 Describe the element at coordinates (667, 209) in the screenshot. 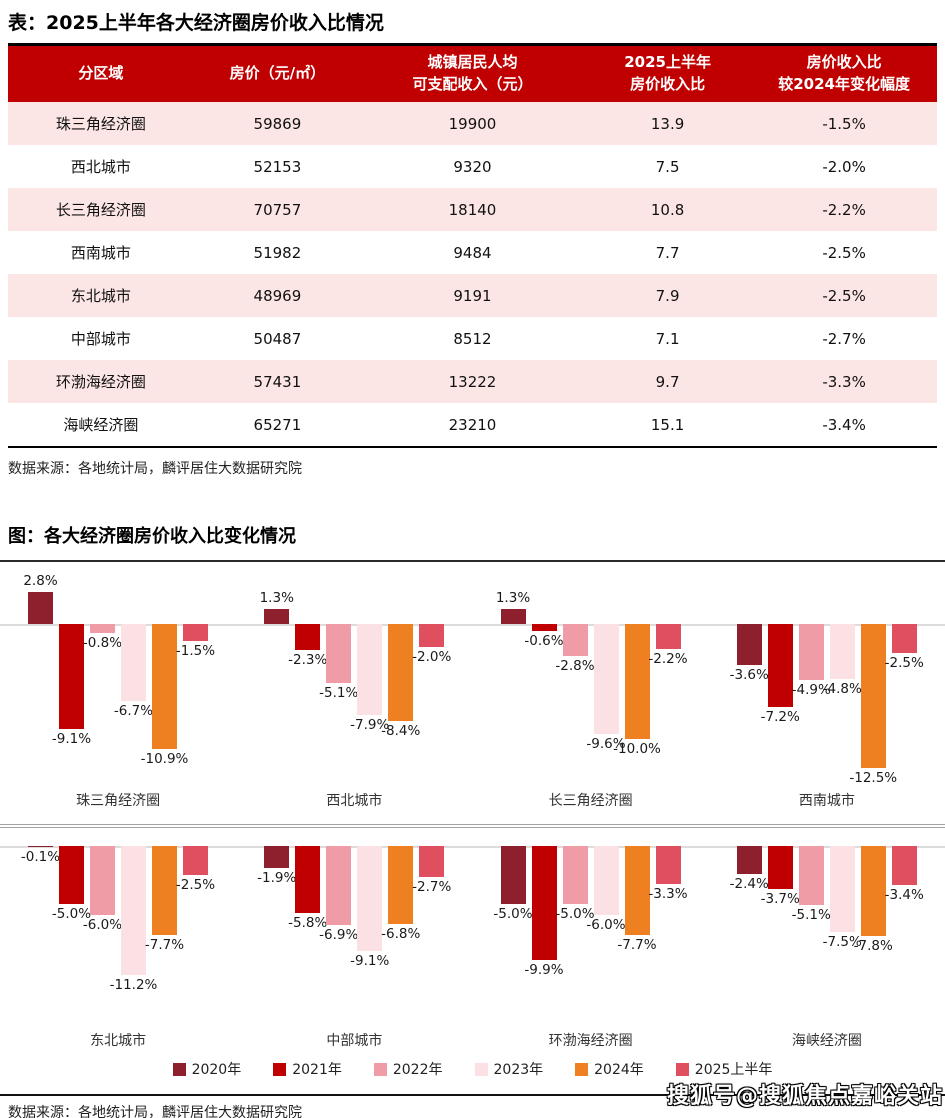

I see `table-cell: 10.8` at that location.